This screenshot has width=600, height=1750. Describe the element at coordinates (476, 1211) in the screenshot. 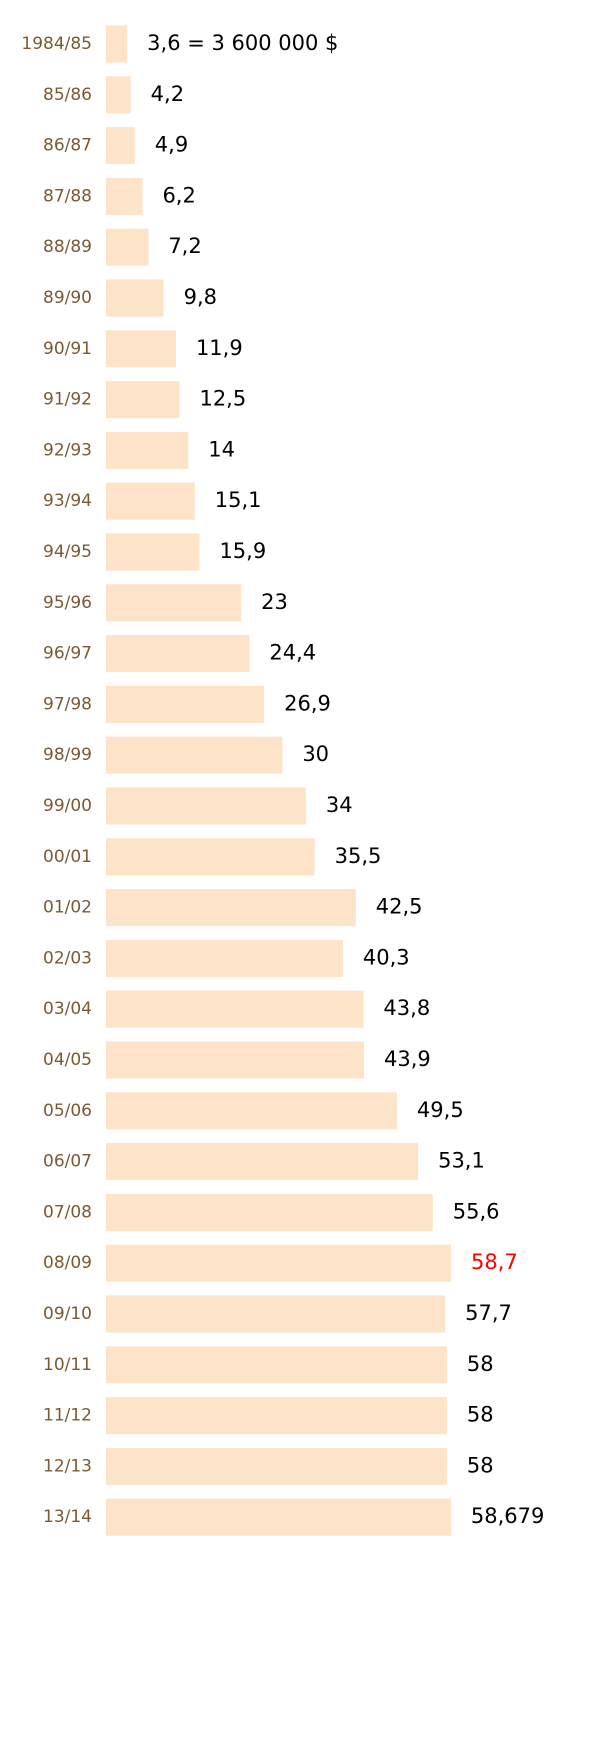

I see `value-label: 55,6` at that location.